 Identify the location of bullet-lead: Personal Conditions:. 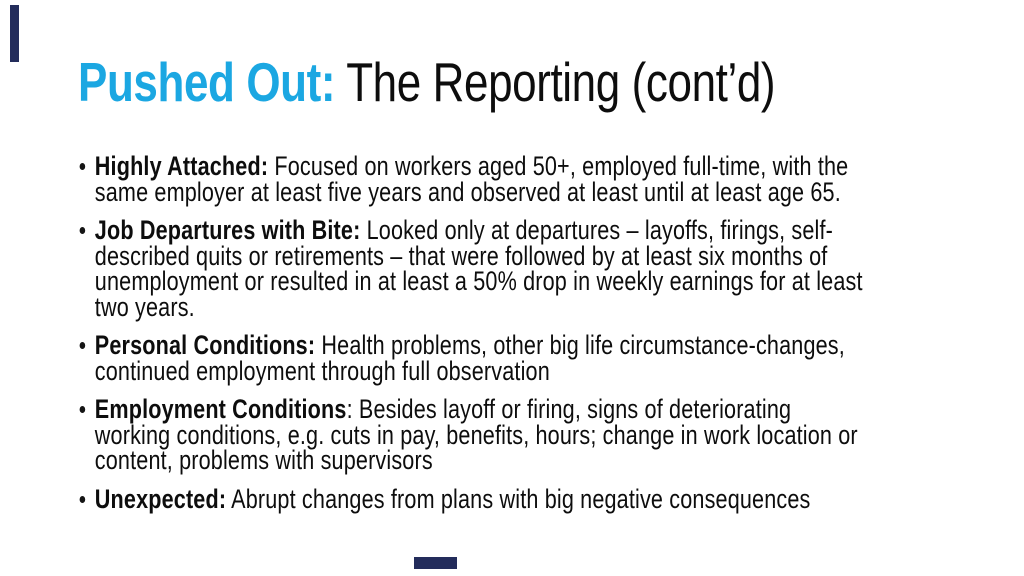
(205, 345).